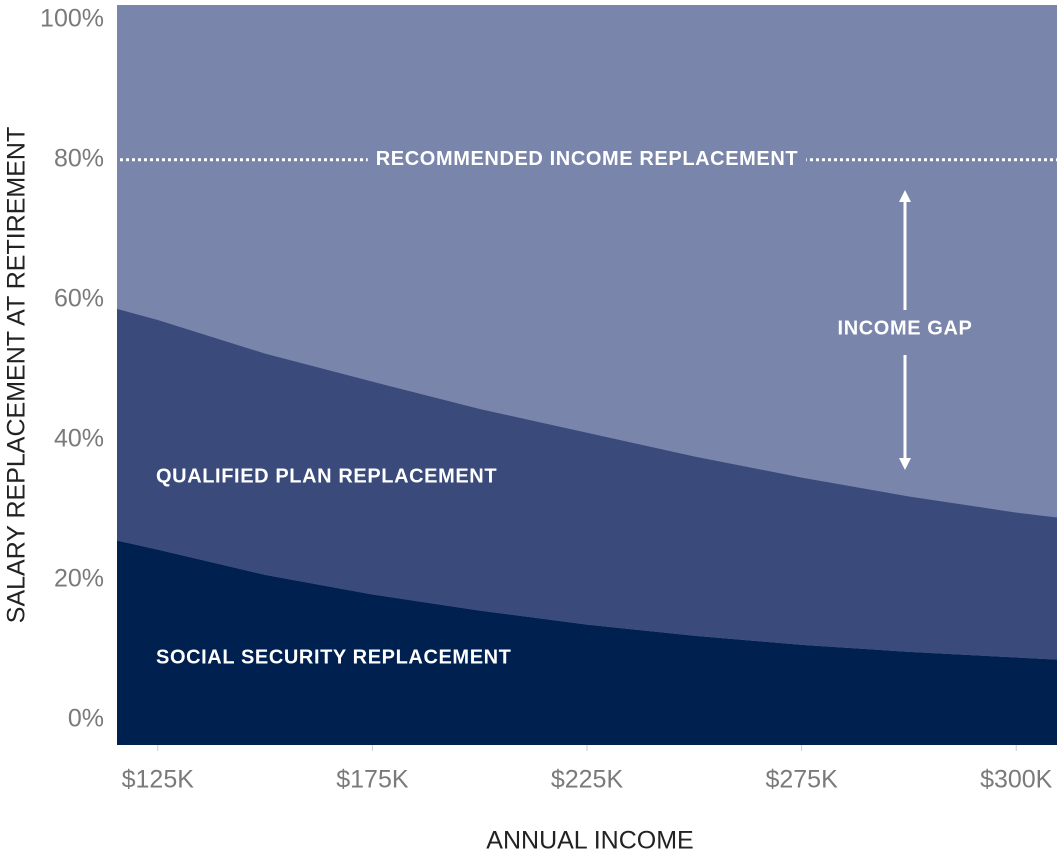 Image resolution: width=1064 pixels, height=867 pixels. What do you see at coordinates (587, 780) in the screenshot?
I see `x-tick-label: $225K` at bounding box center [587, 780].